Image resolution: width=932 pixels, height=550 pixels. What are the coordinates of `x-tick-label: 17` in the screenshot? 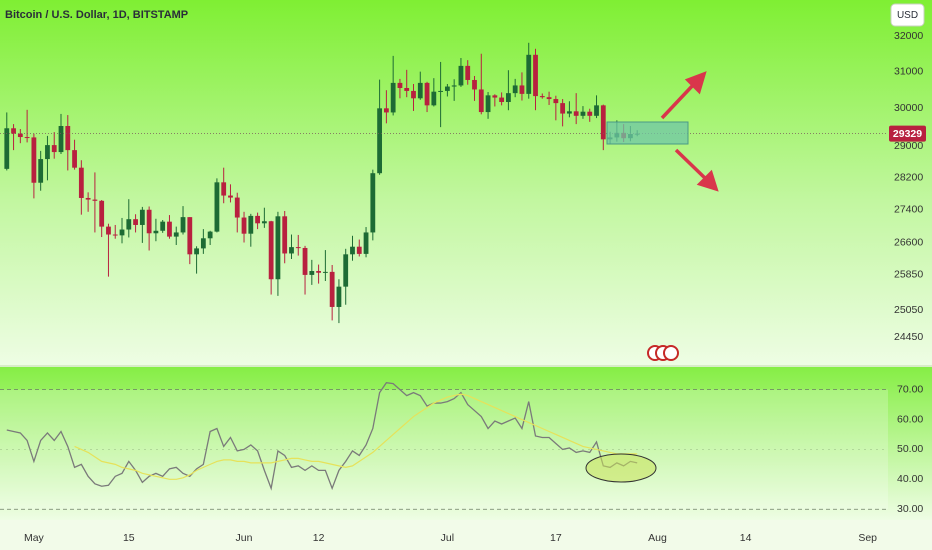 It's located at (556, 538).